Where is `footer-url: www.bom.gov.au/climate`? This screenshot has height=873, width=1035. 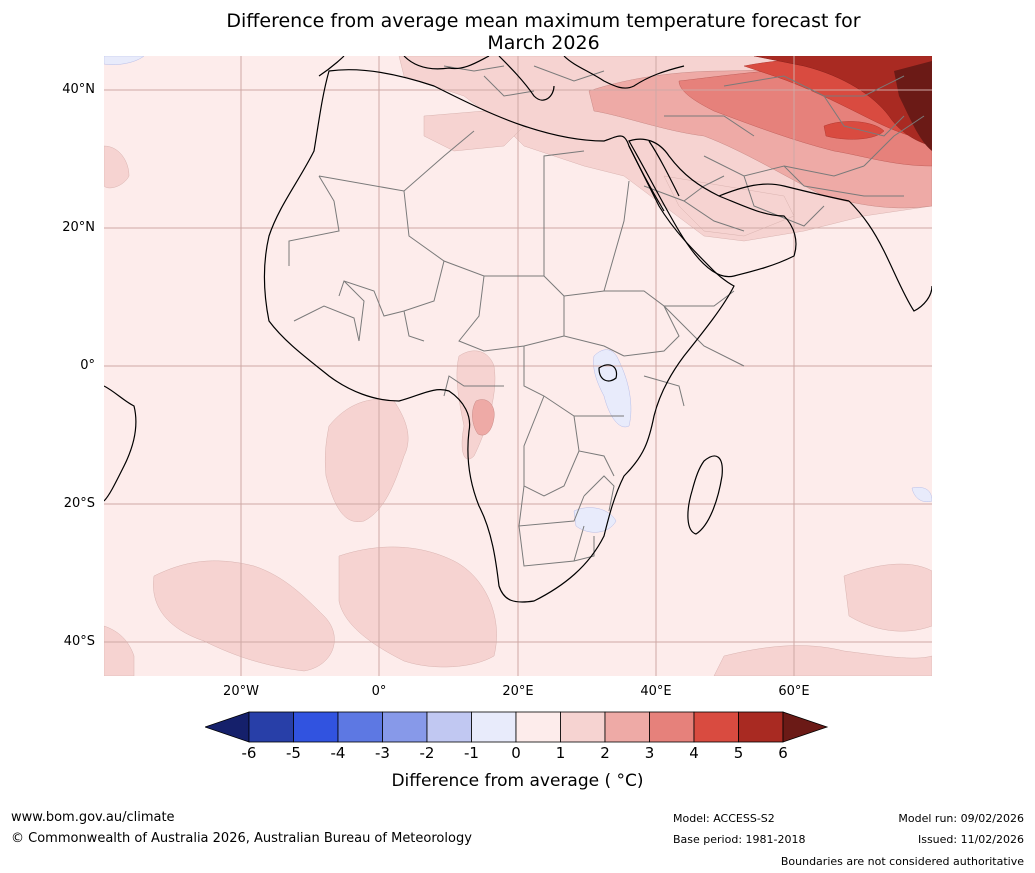
footer-url: www.bom.gov.au/climate is located at coordinates (93, 817).